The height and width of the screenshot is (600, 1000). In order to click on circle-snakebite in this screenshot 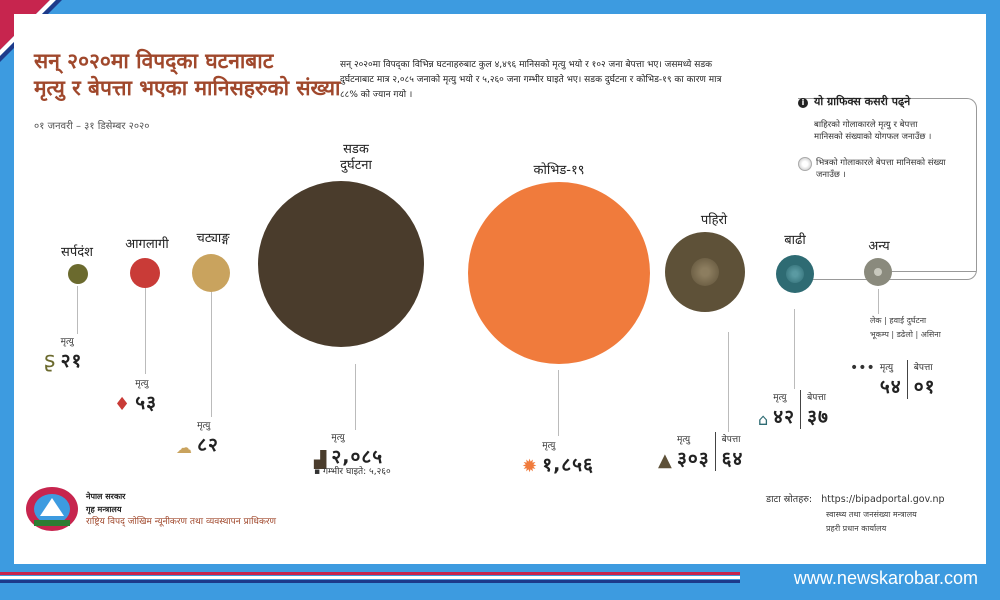, I will do `click(78, 274)`.